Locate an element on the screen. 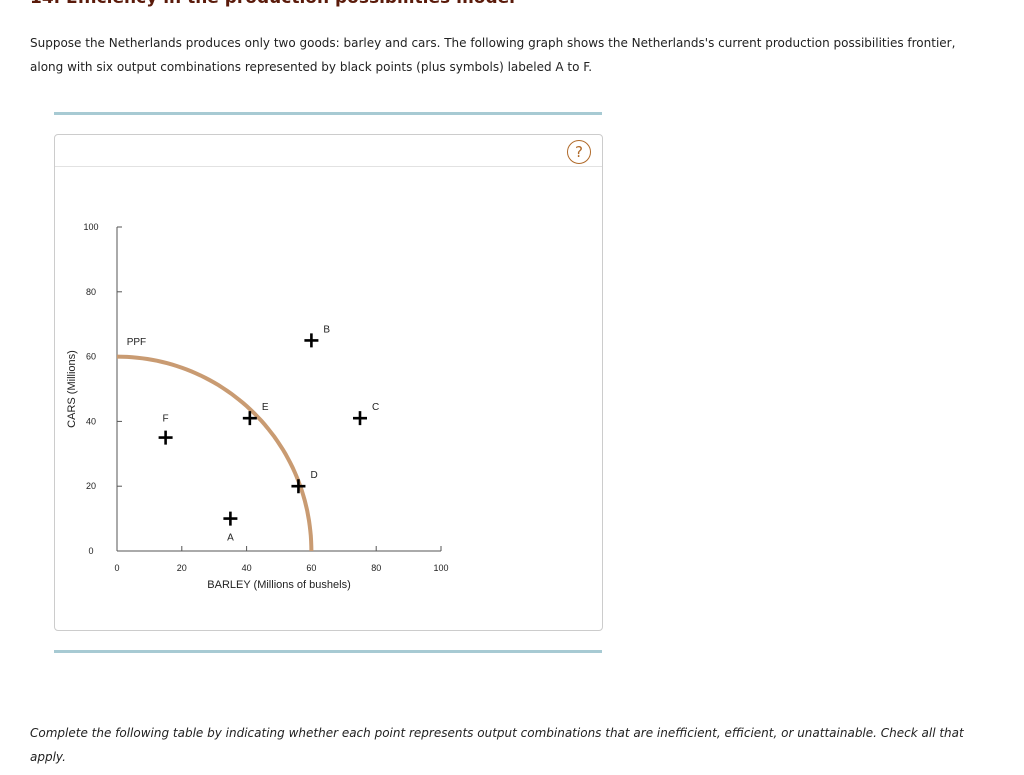  y-tick-label: 60 is located at coordinates (91, 357).